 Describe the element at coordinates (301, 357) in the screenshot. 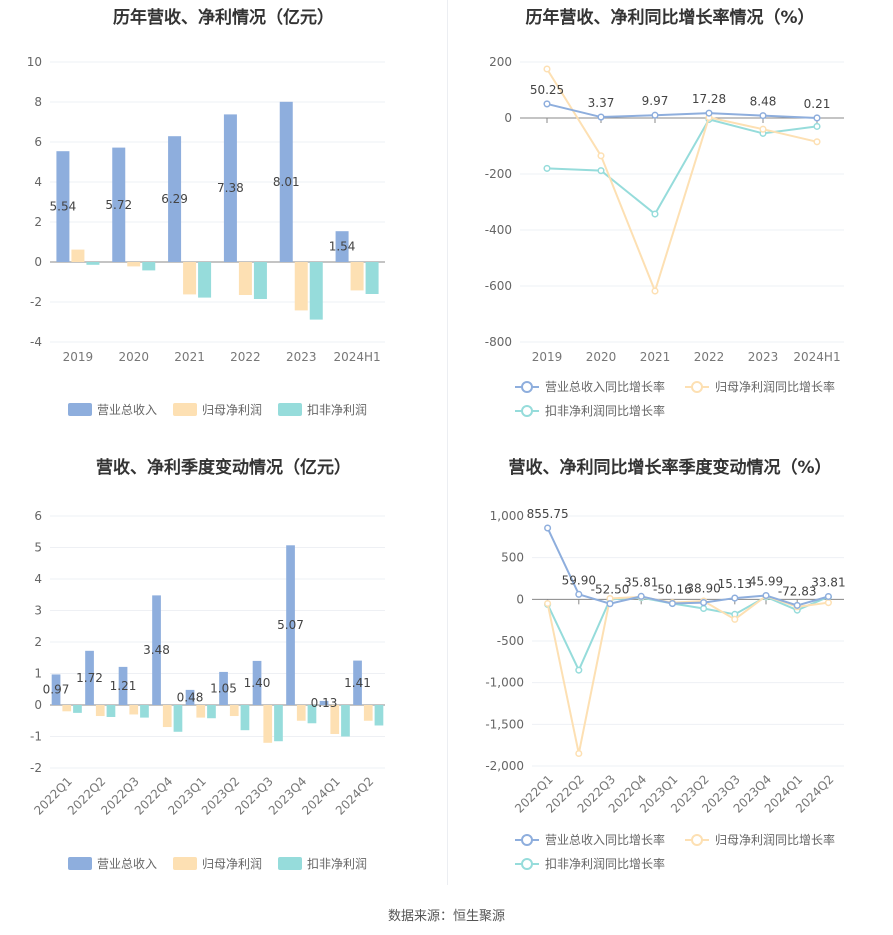

I see `x-tick-label: 2023` at that location.